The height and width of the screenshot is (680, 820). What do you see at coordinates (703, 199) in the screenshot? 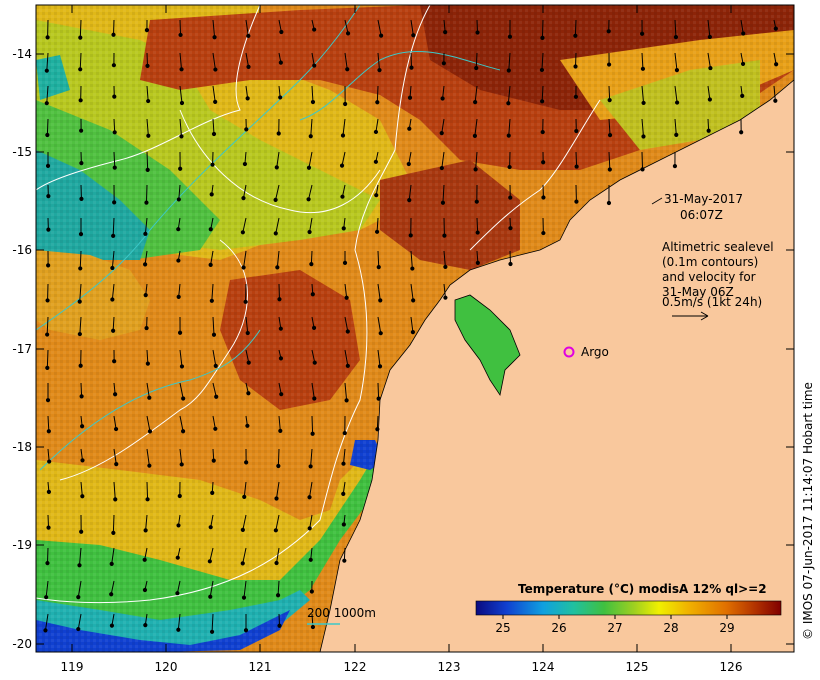
I see `timestamp-date: 31-May-2017` at bounding box center [703, 199].